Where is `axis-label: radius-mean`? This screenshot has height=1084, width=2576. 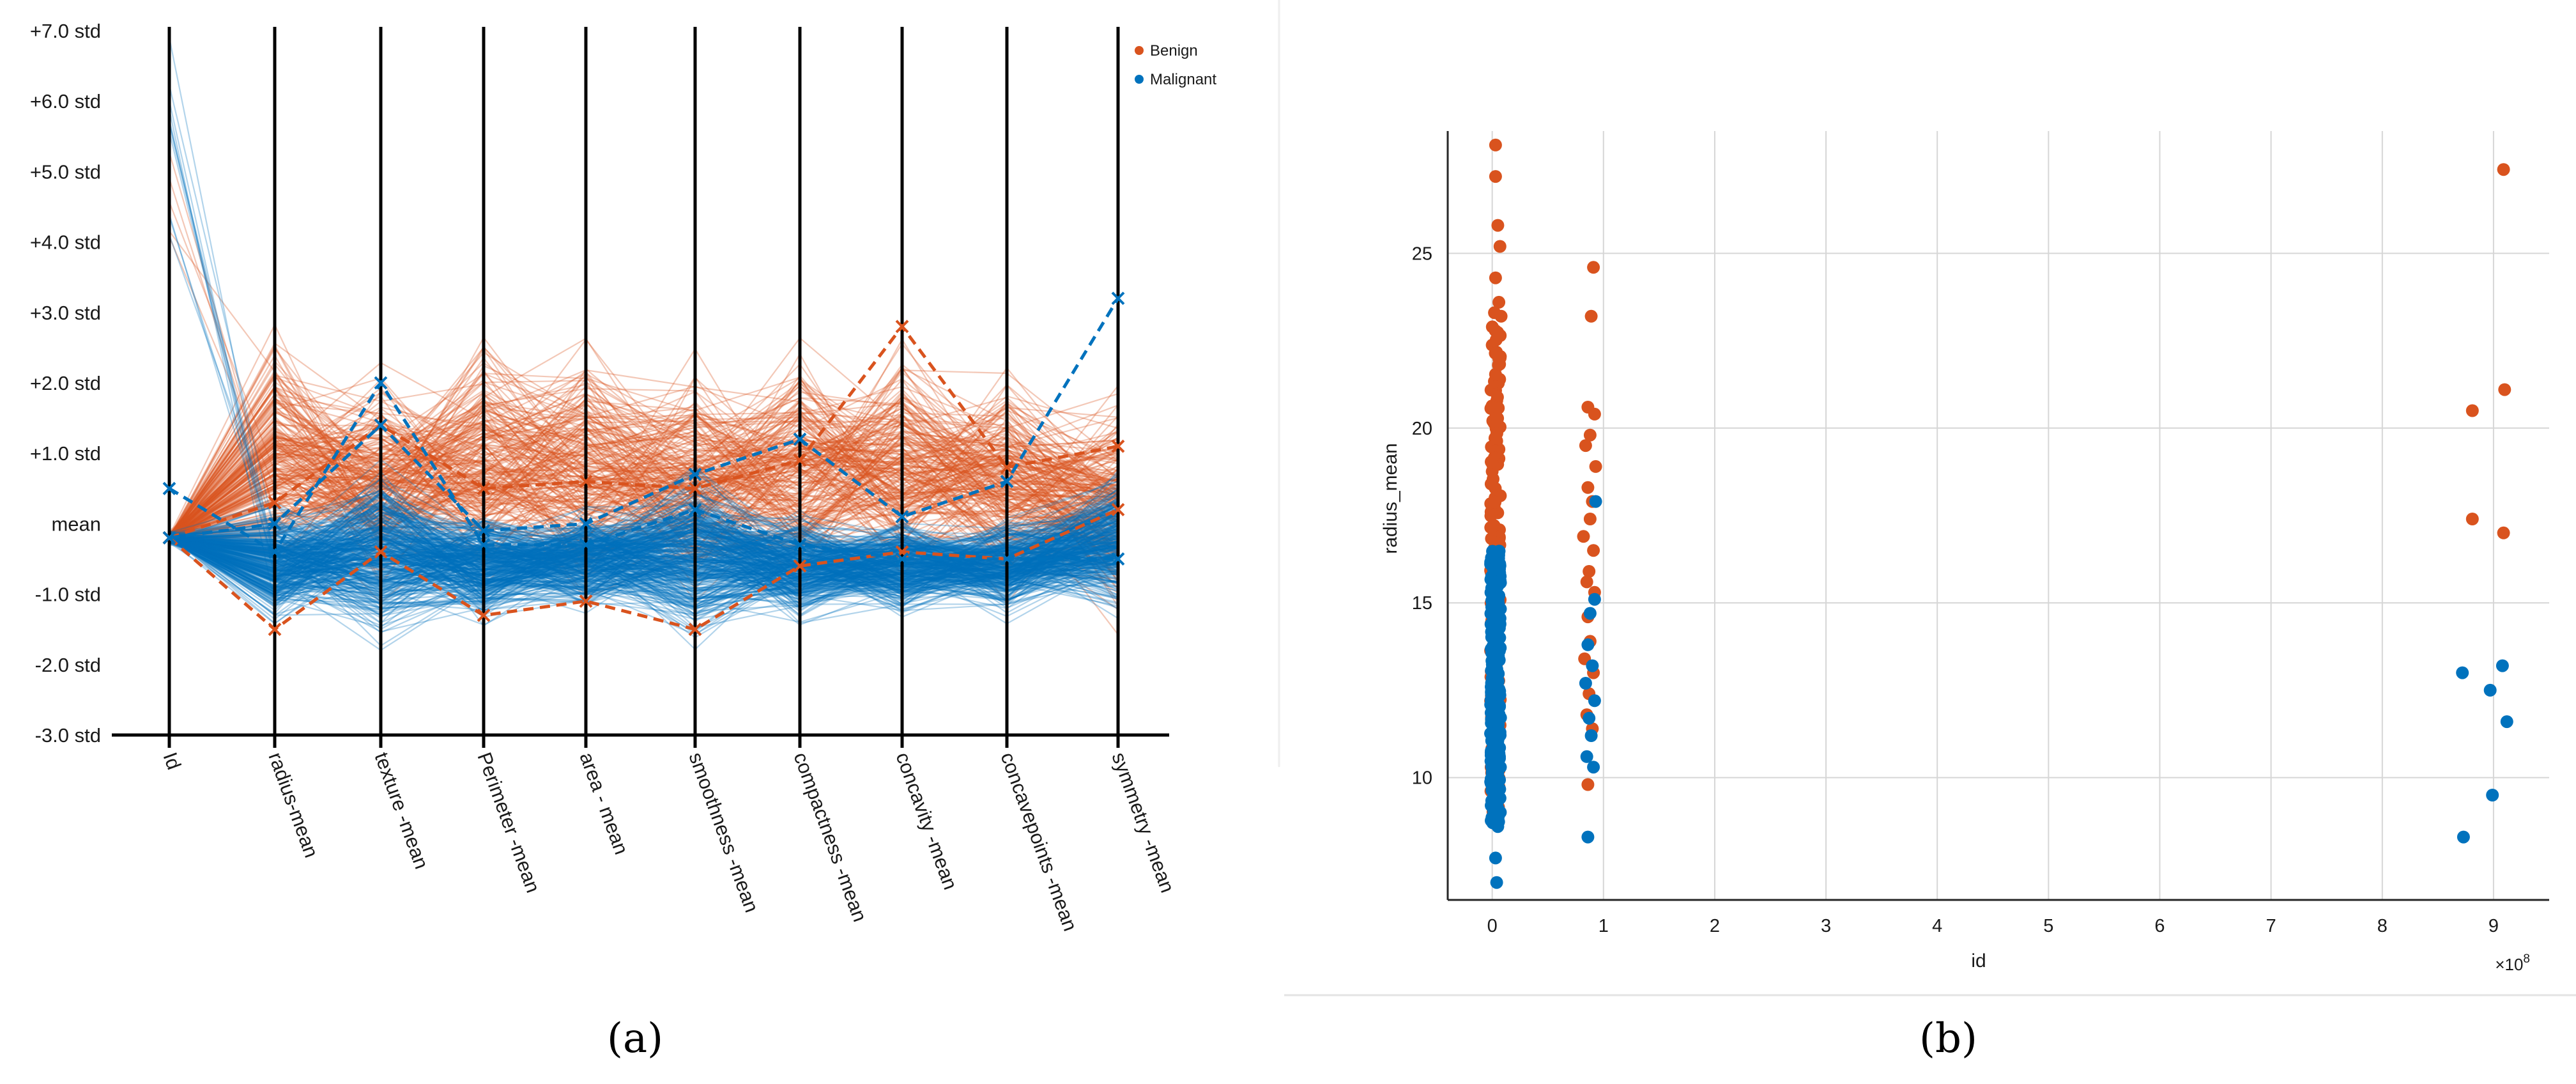
axis-label: radius-mean is located at coordinates (293, 804).